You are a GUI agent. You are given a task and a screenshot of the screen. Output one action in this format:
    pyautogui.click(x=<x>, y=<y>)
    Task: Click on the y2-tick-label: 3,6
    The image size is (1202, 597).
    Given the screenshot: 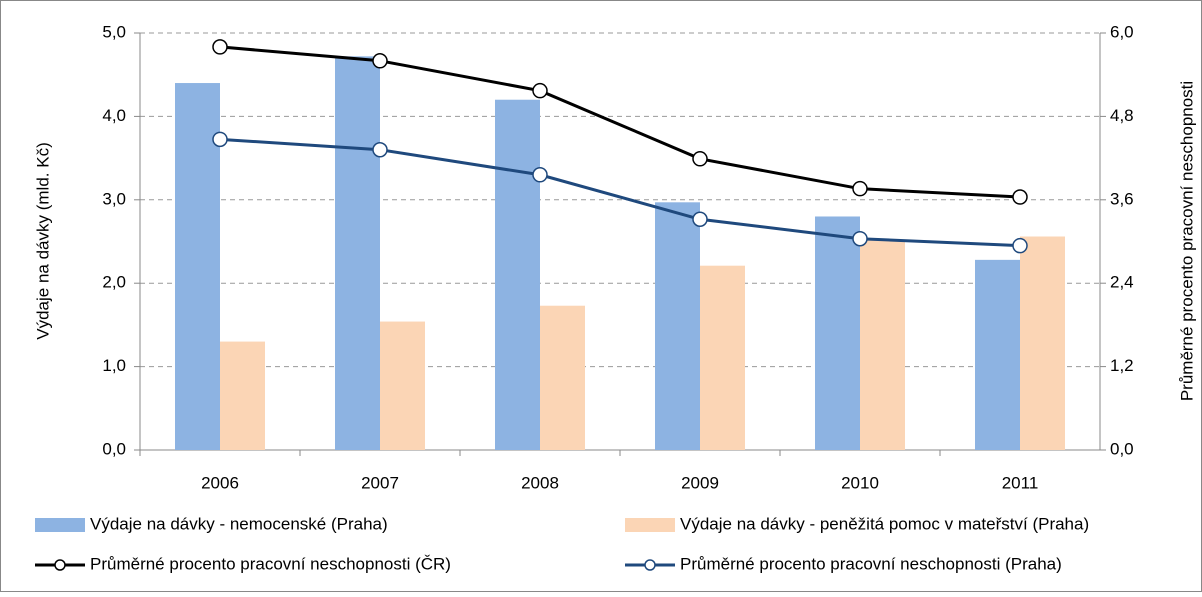 What is the action you would take?
    pyautogui.click(x=1122, y=198)
    